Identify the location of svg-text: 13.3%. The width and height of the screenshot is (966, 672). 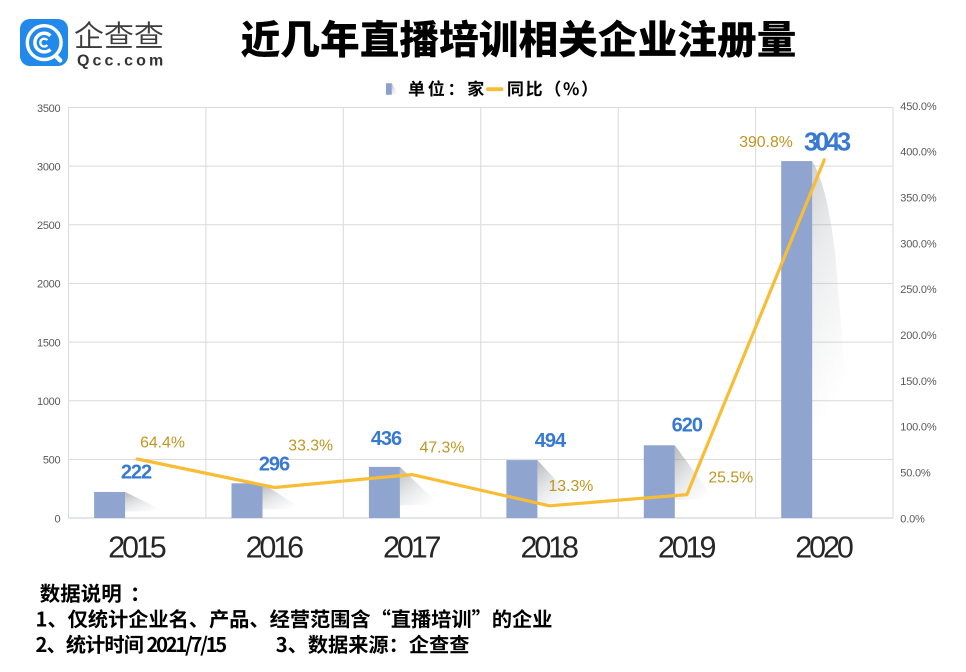
(571, 486).